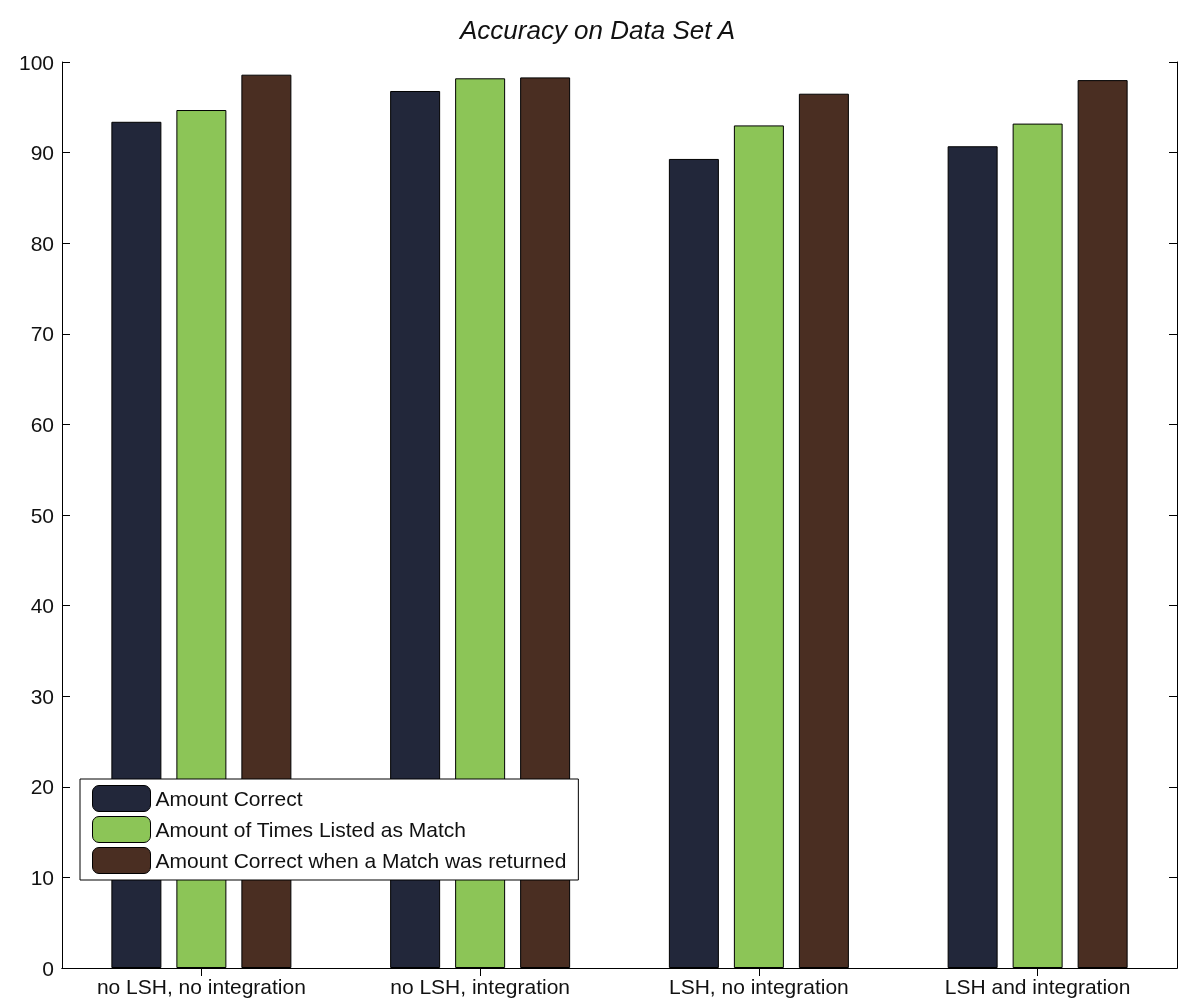  I want to click on y-tick-label: 30, so click(42, 696).